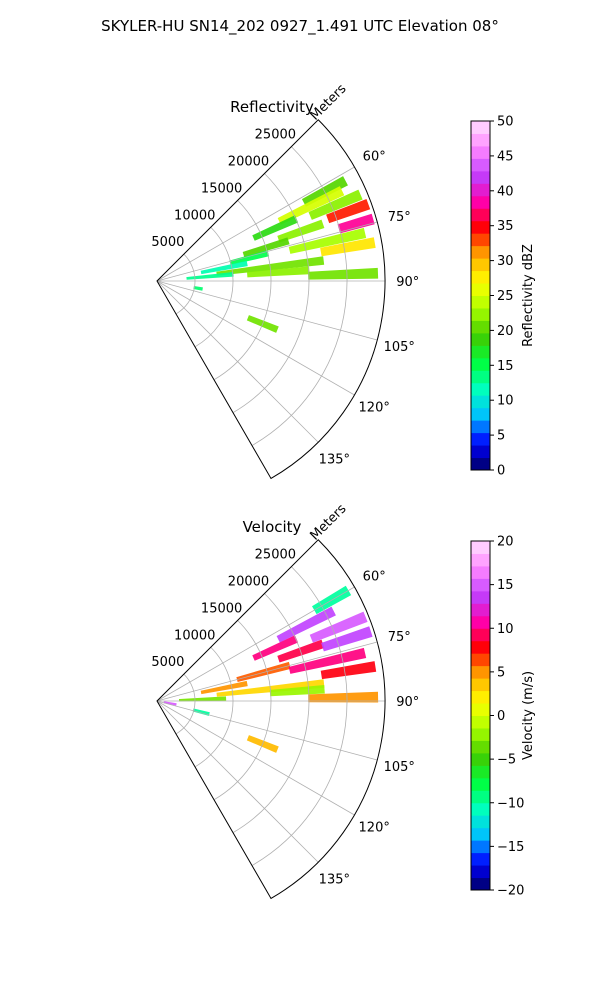  What do you see at coordinates (505, 401) in the screenshot?
I see `colorbar-tick-label: 10` at bounding box center [505, 401].